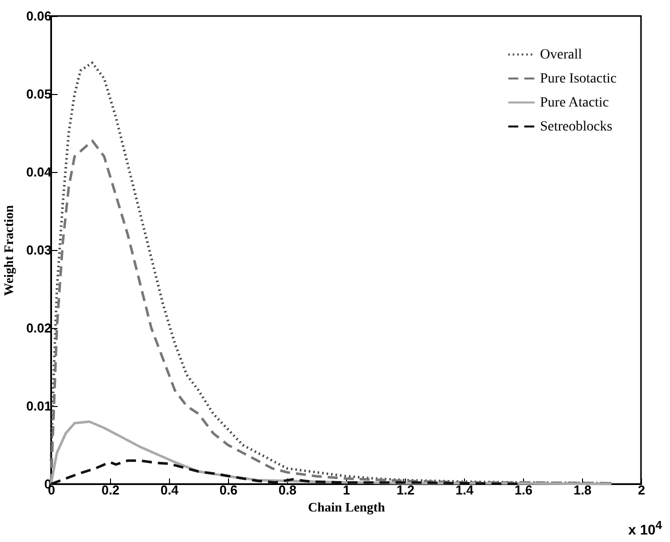 This screenshot has width=670, height=542. What do you see at coordinates (582, 490) in the screenshot?
I see `x-tick-label: 1.8` at bounding box center [582, 490].